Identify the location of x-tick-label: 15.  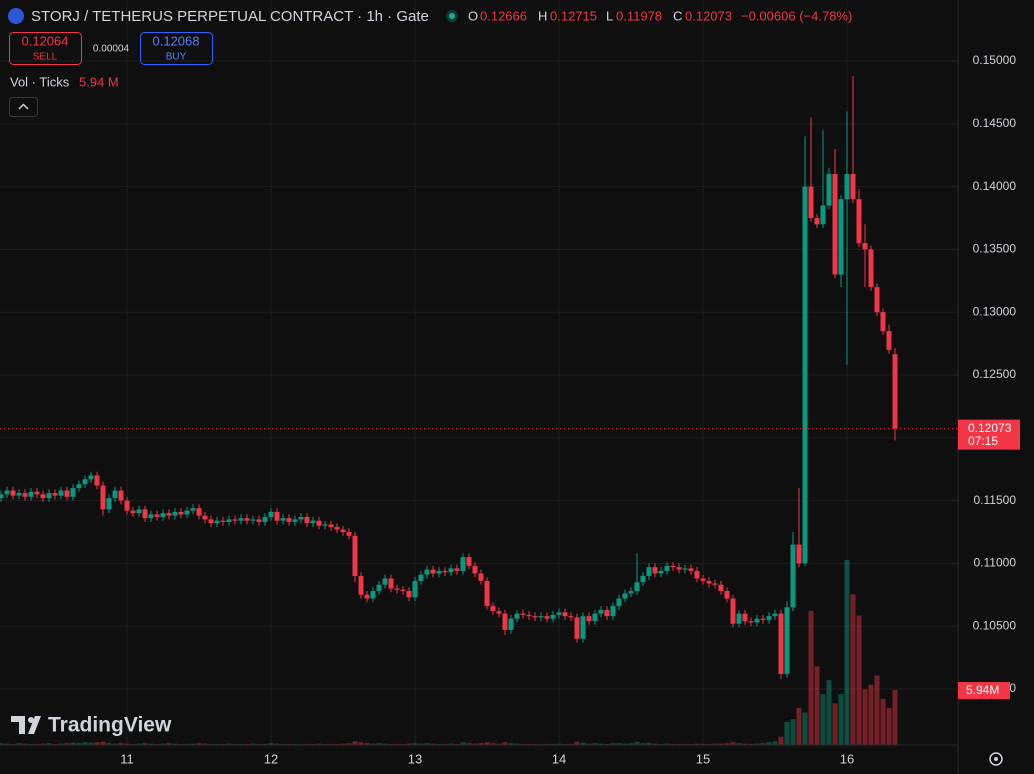
(703, 758).